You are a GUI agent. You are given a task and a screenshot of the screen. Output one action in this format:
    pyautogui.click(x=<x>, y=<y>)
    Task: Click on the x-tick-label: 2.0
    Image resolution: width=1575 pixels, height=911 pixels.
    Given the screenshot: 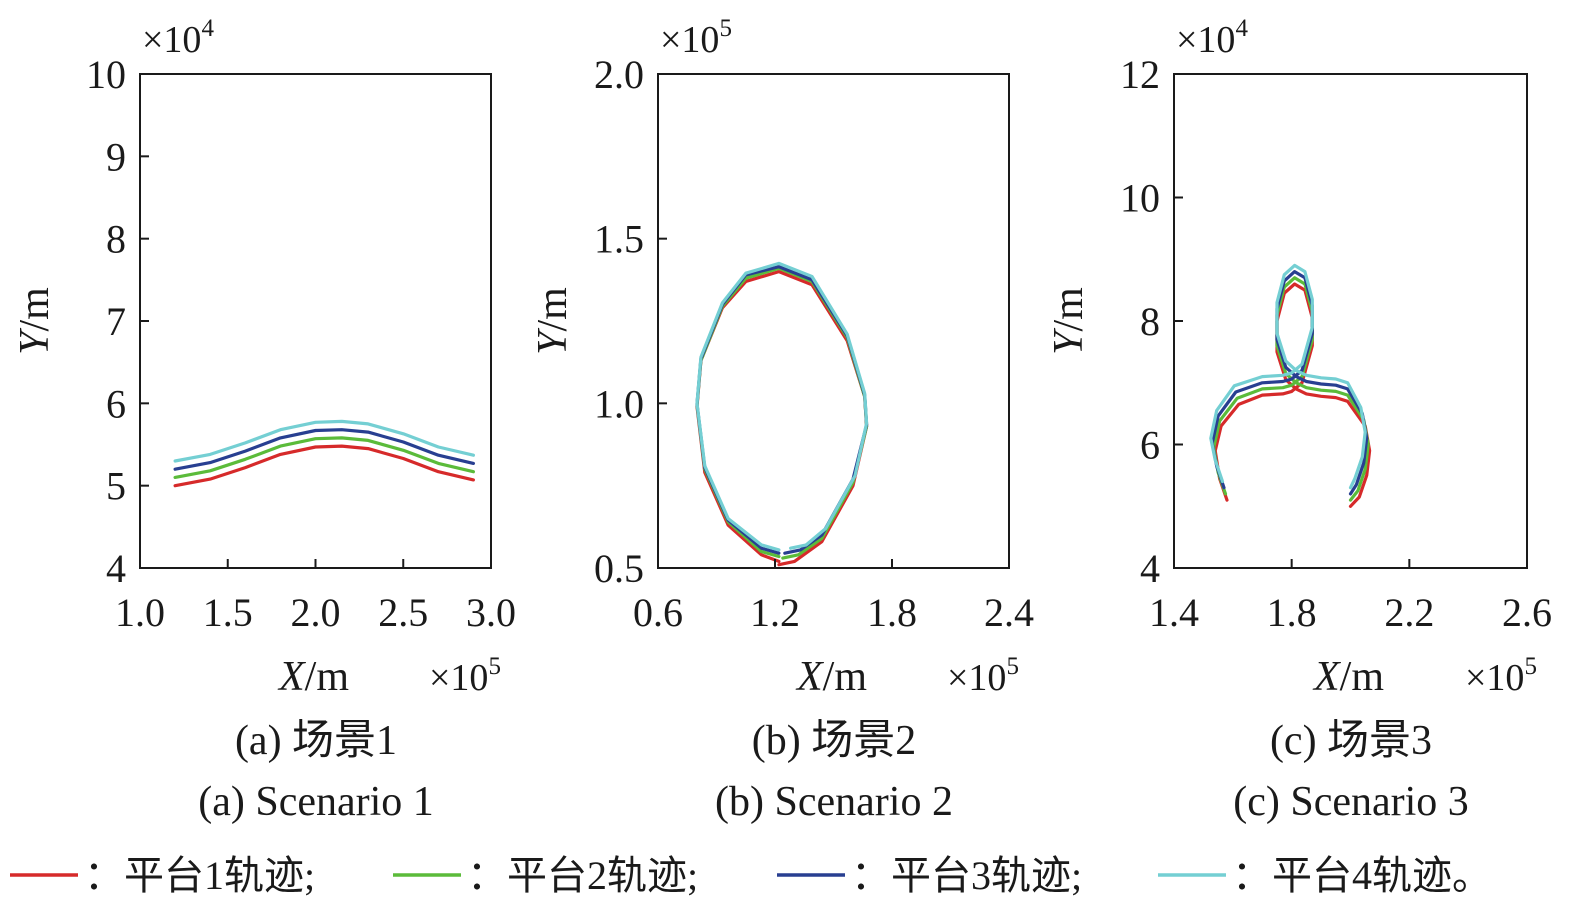 What is the action you would take?
    pyautogui.click(x=316, y=612)
    